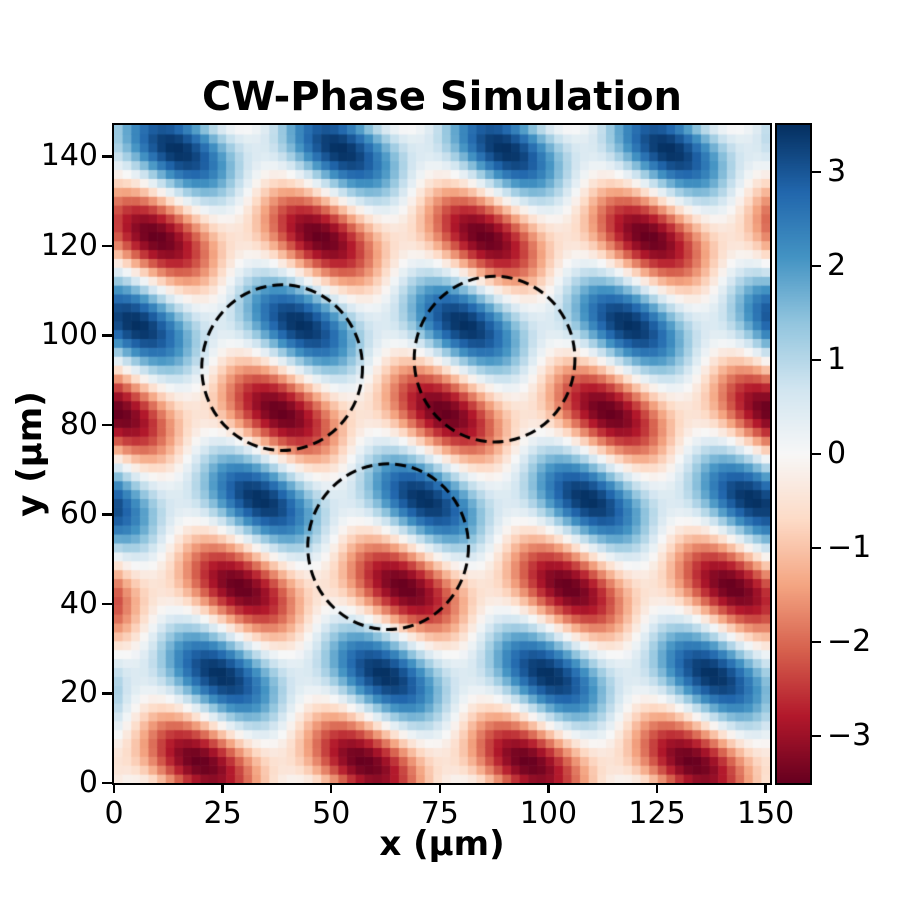 The height and width of the screenshot is (900, 900). What do you see at coordinates (837, 359) in the screenshot?
I see `colorbar-tick-label: 1` at bounding box center [837, 359].